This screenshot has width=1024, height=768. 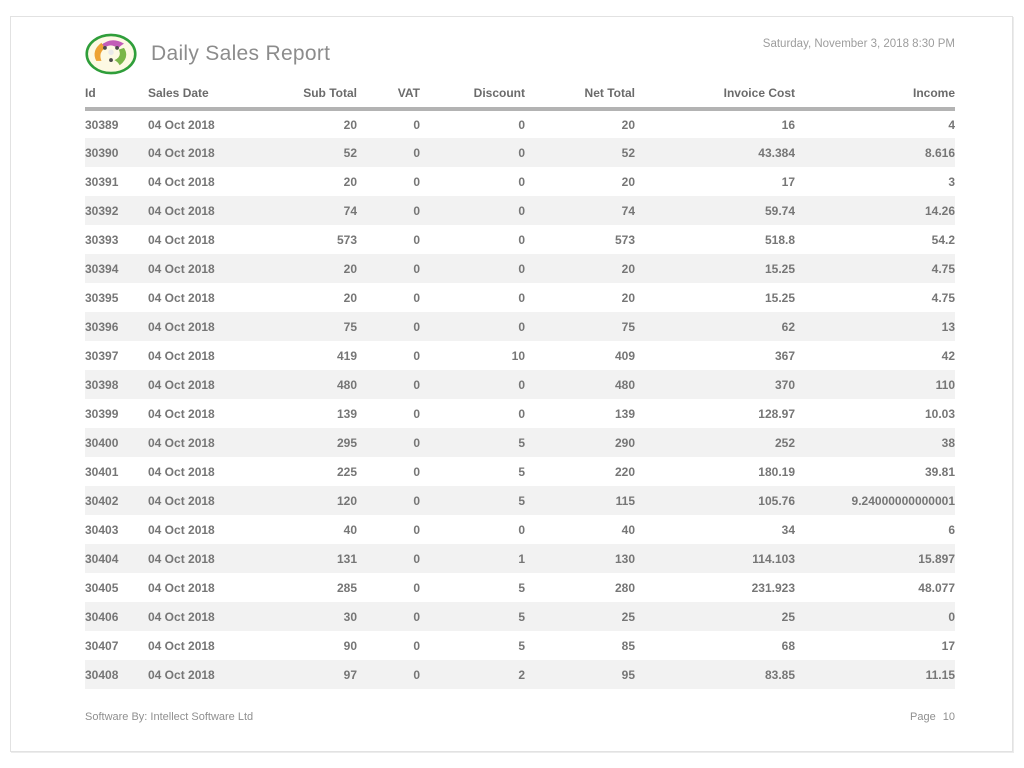 What do you see at coordinates (939, 210) in the screenshot?
I see `cell-income: 14.26` at bounding box center [939, 210].